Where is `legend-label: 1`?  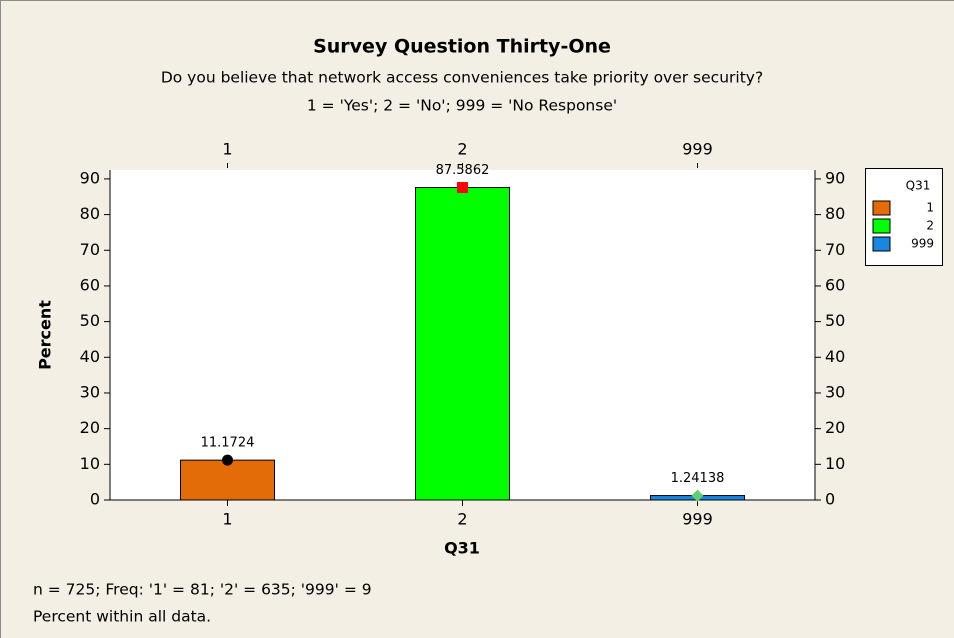
legend-label: 1 is located at coordinates (930, 208).